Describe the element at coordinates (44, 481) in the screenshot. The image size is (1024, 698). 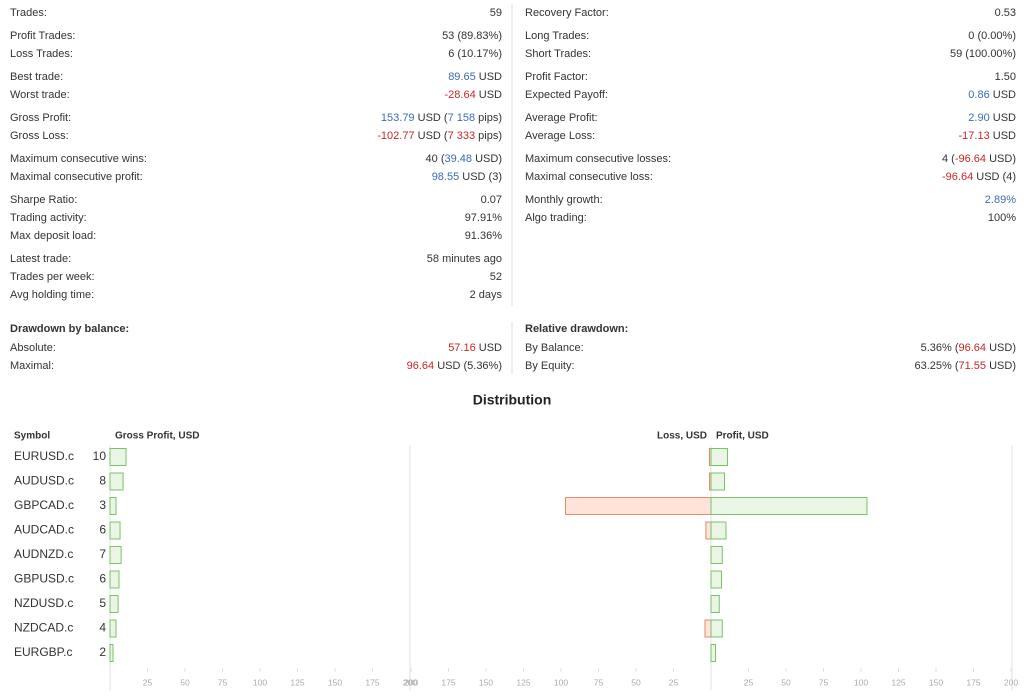
I see `symbol-label: AUDUSD.c` at that location.